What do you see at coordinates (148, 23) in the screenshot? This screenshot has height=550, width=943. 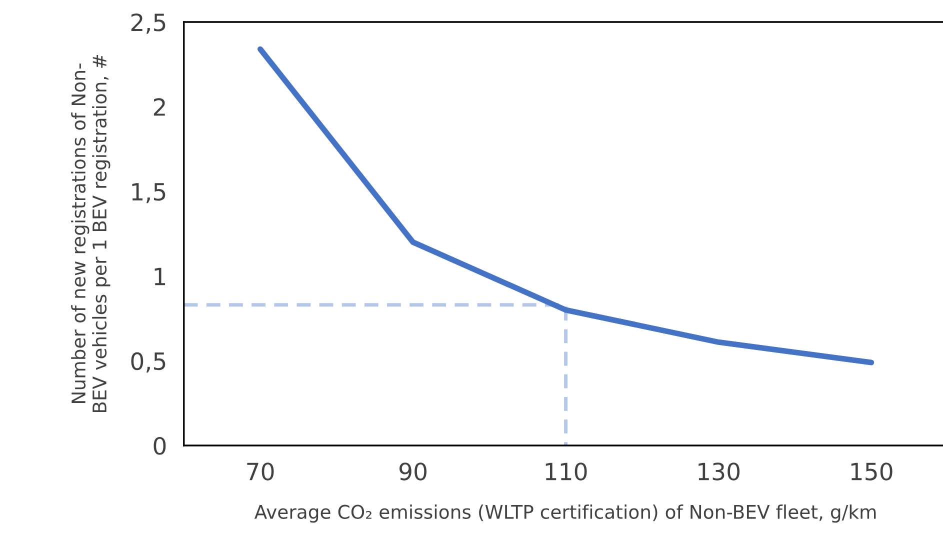 I see `y-tick-label: 2,5` at bounding box center [148, 23].